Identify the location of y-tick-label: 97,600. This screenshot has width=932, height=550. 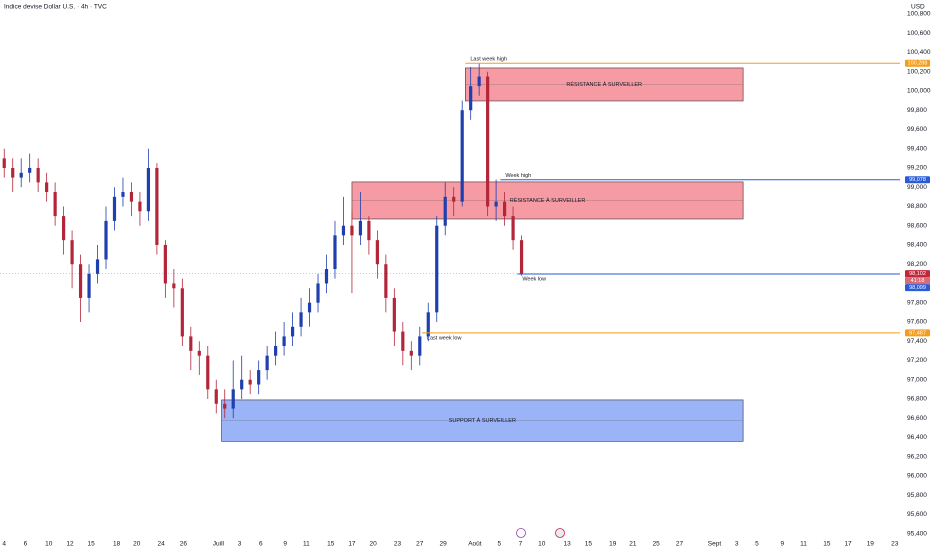
(917, 322).